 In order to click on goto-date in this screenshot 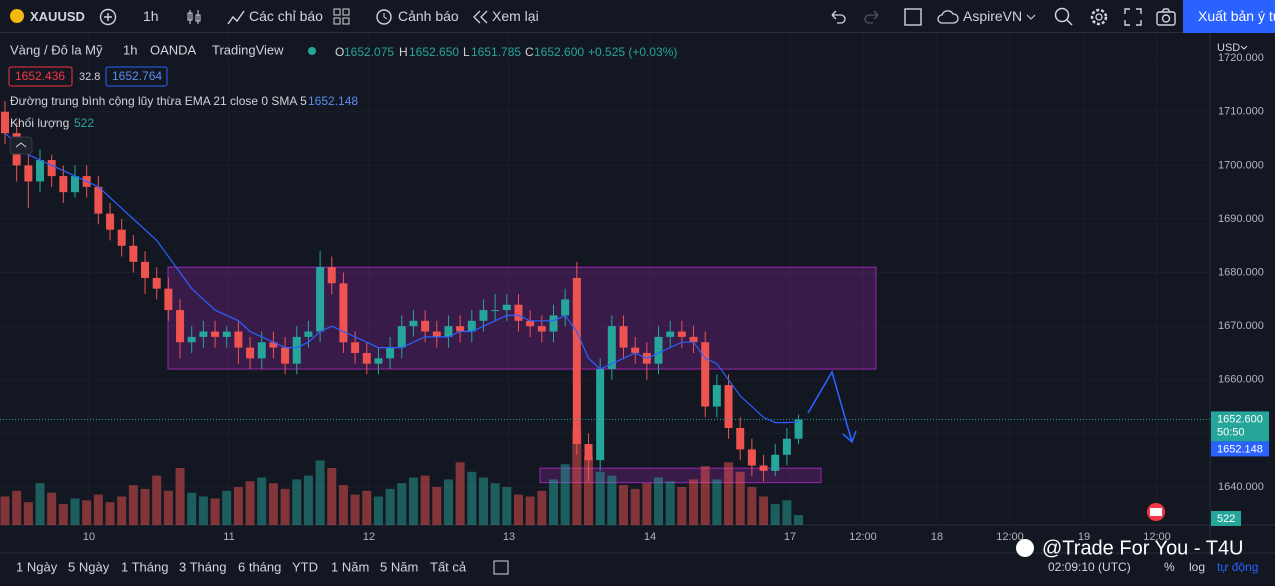, I will do `click(501, 567)`.